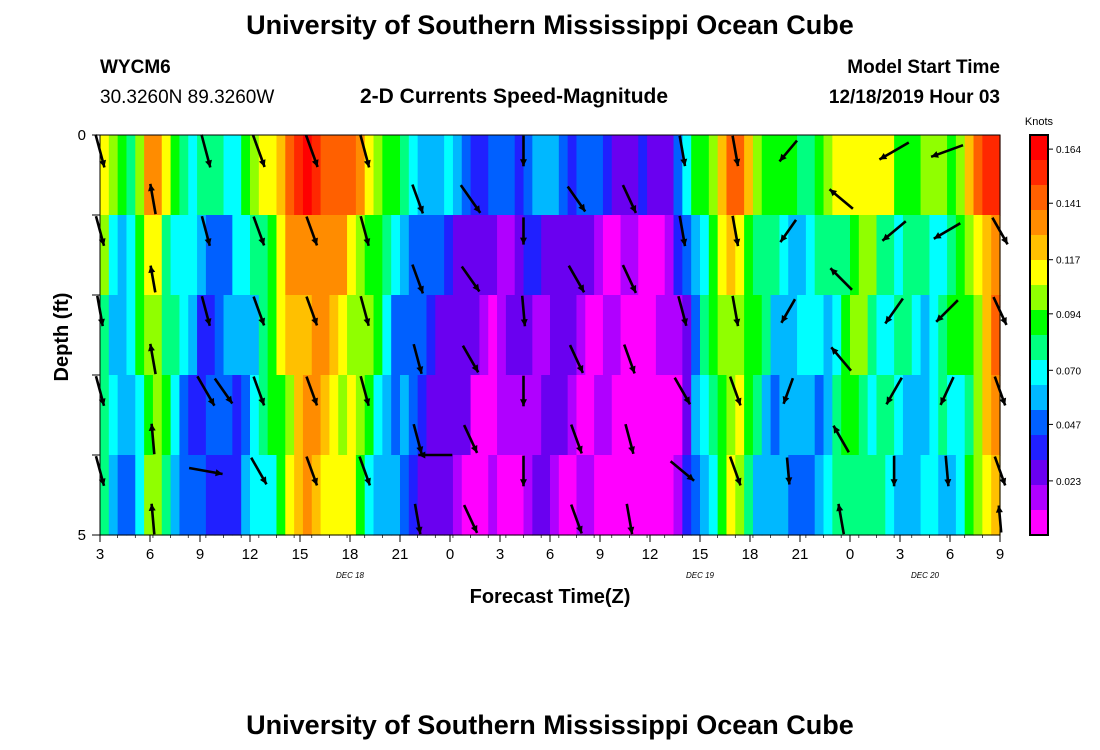 This screenshot has height=750, width=1100. I want to click on x-tick-label: 6, so click(150, 554).